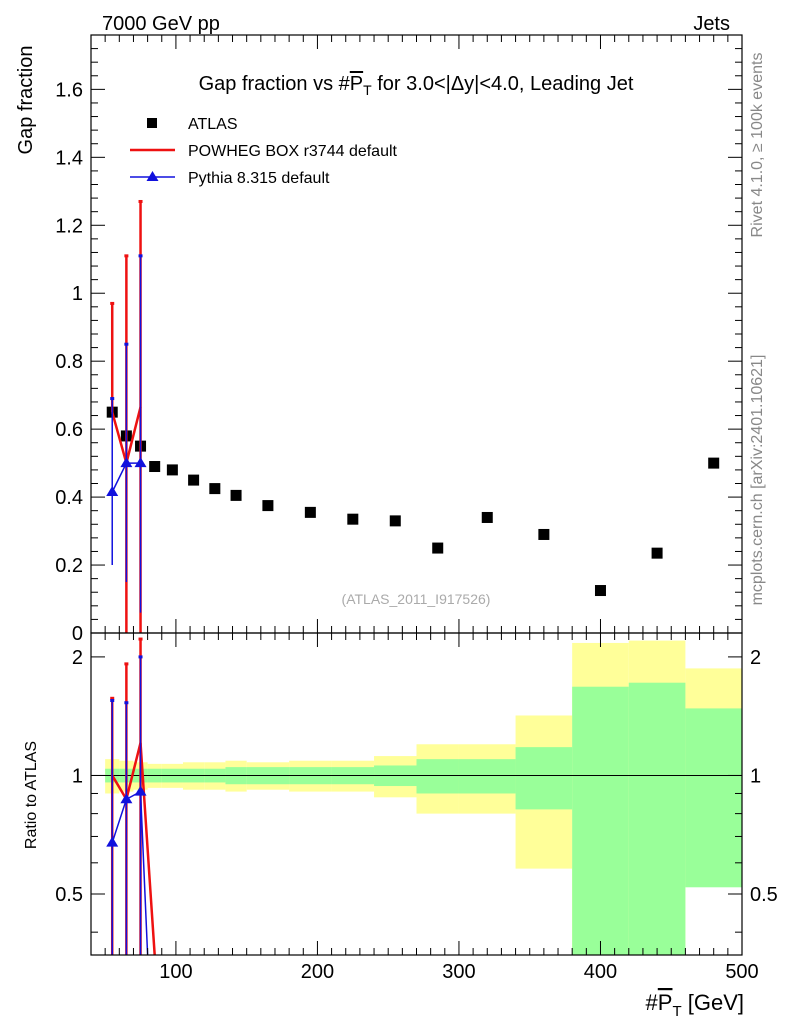 This screenshot has height=1029, width=786. What do you see at coordinates (130, 873) in the screenshot?
I see `ratio-pythia-line` at bounding box center [130, 873].